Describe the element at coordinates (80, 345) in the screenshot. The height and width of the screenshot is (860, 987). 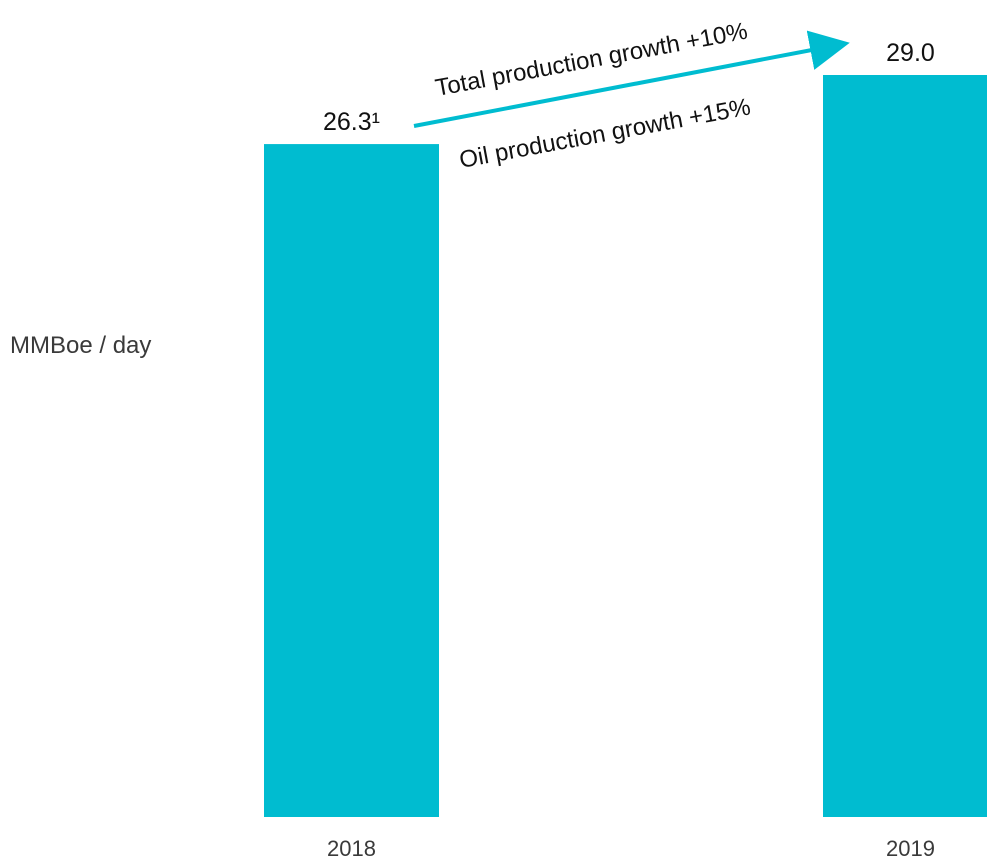
I see `y-axis-label: MMBoe / day` at that location.